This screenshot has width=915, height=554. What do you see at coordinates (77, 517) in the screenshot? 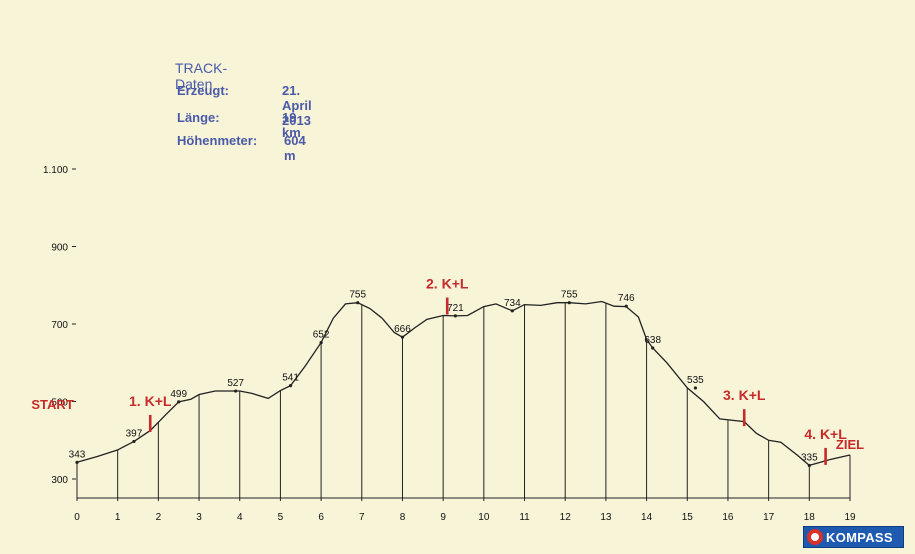
I see `x-tick-label: 0` at bounding box center [77, 517].